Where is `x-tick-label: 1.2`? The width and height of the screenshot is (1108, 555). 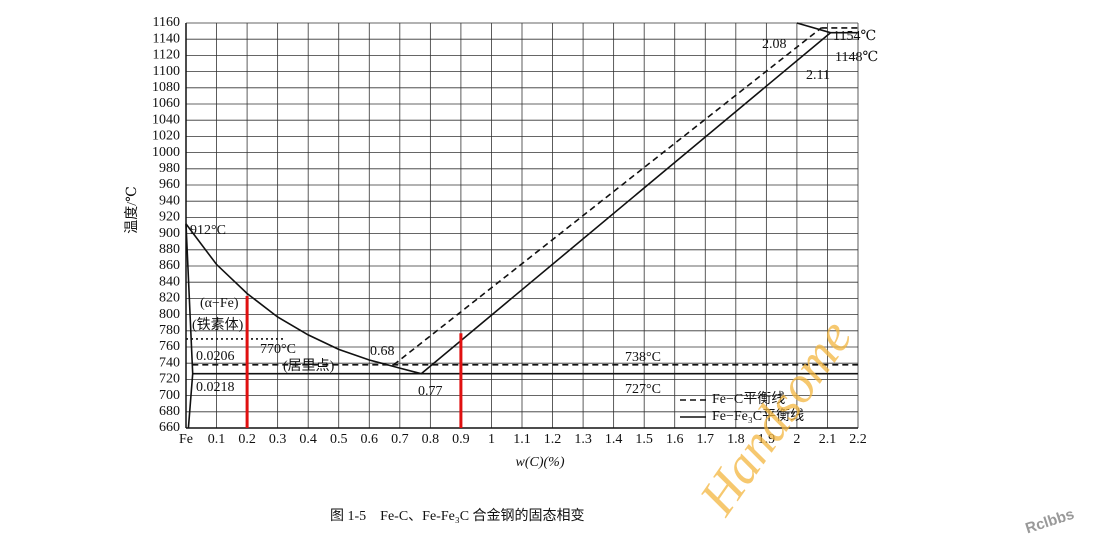 x-tick-label: 1.2 is located at coordinates (553, 439).